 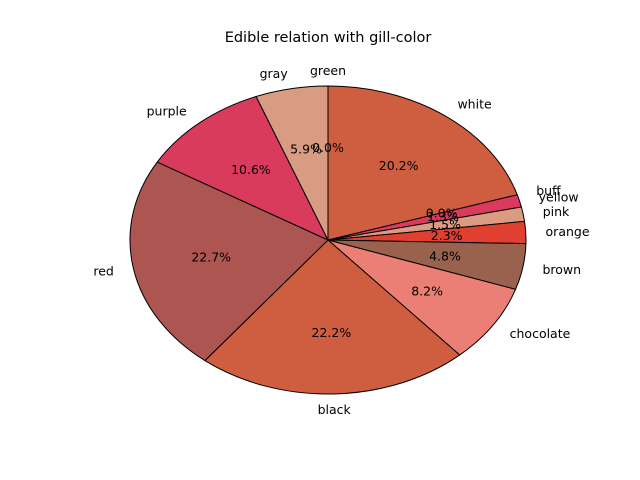 I want to click on pie-pct-label-pink: 1.5%, so click(x=445, y=224).